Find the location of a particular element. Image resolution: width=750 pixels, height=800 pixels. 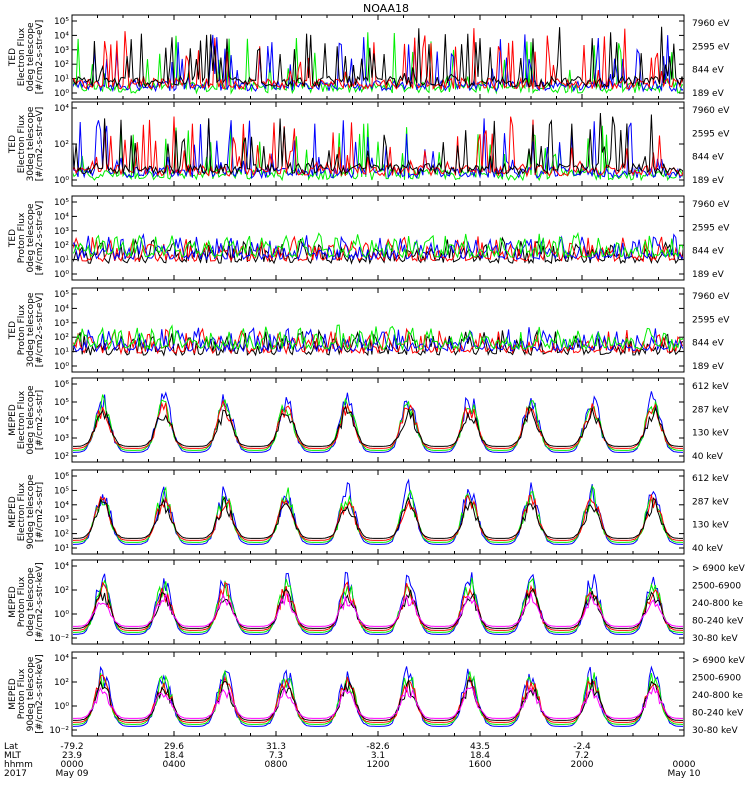

x-tick-label-date: May 10 is located at coordinates (684, 774).